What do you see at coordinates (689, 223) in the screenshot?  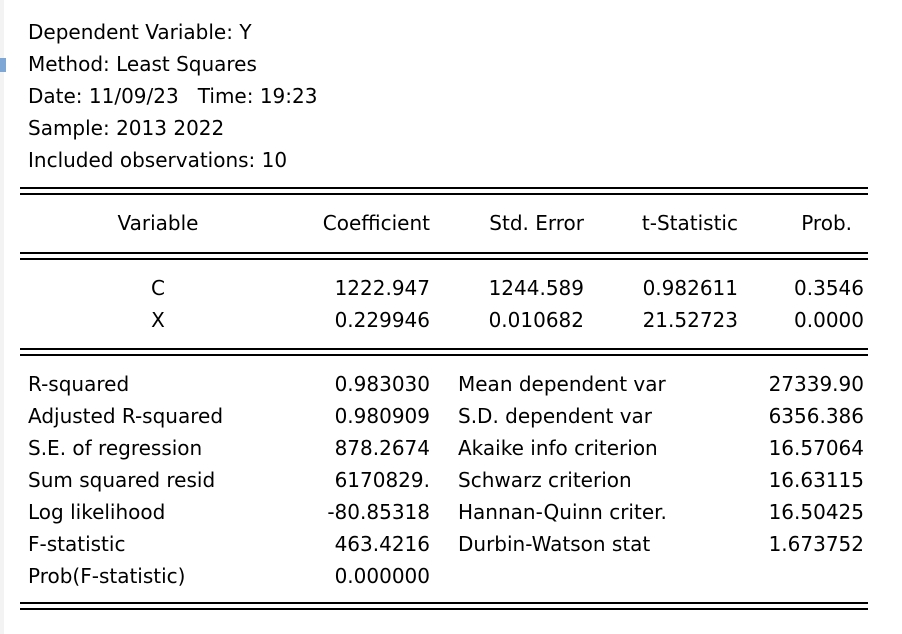 I see `column-header-t-statistic: t-Statistic` at bounding box center [689, 223].